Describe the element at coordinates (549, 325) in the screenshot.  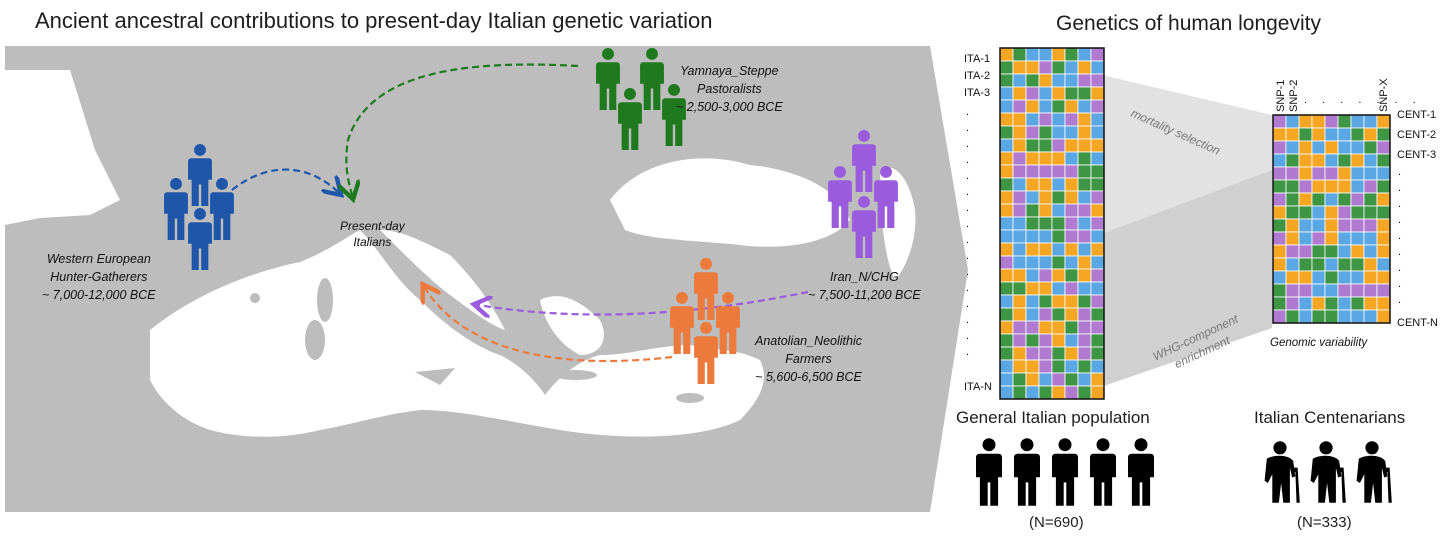
I see `arrow-anatolia` at that location.